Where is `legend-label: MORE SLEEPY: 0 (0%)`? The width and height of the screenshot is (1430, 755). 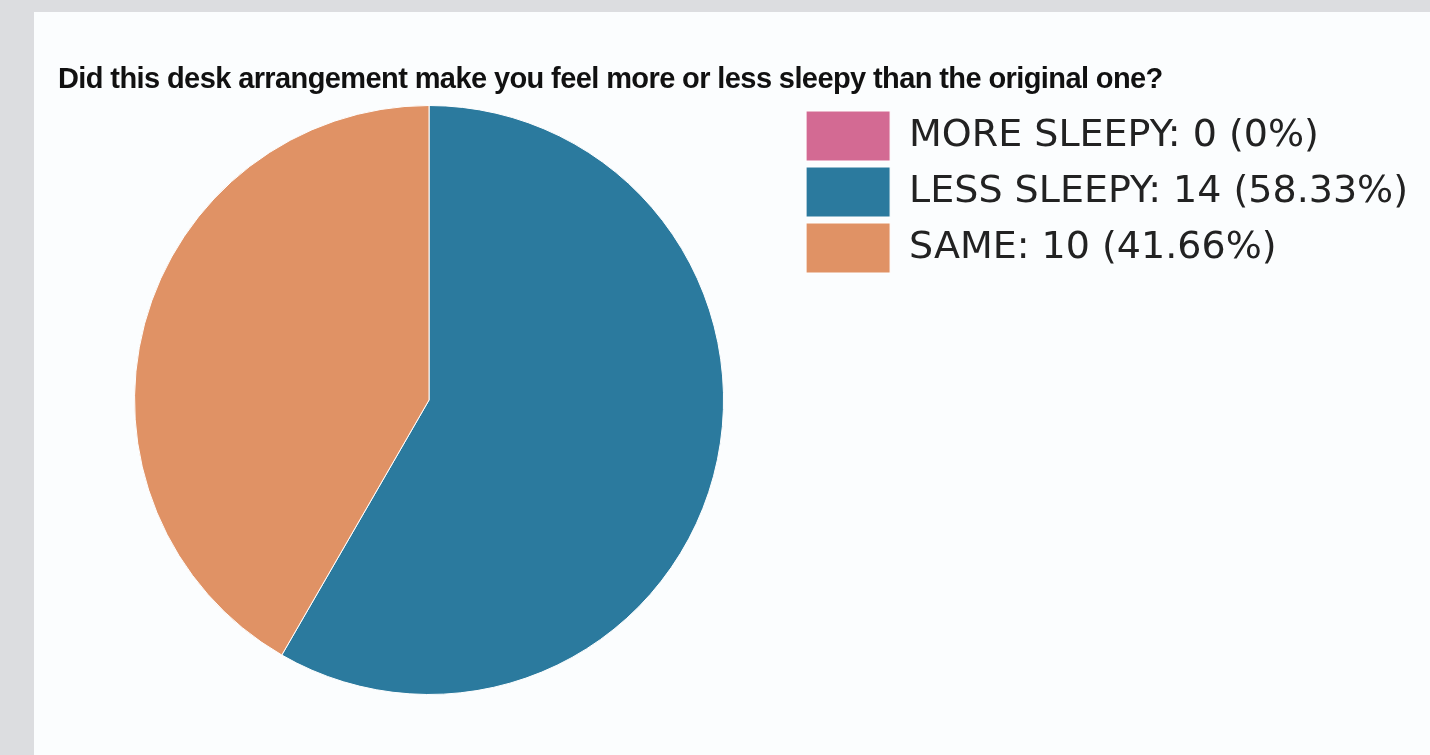
legend-label: MORE SLEEPY: 0 (0%) is located at coordinates (1114, 132).